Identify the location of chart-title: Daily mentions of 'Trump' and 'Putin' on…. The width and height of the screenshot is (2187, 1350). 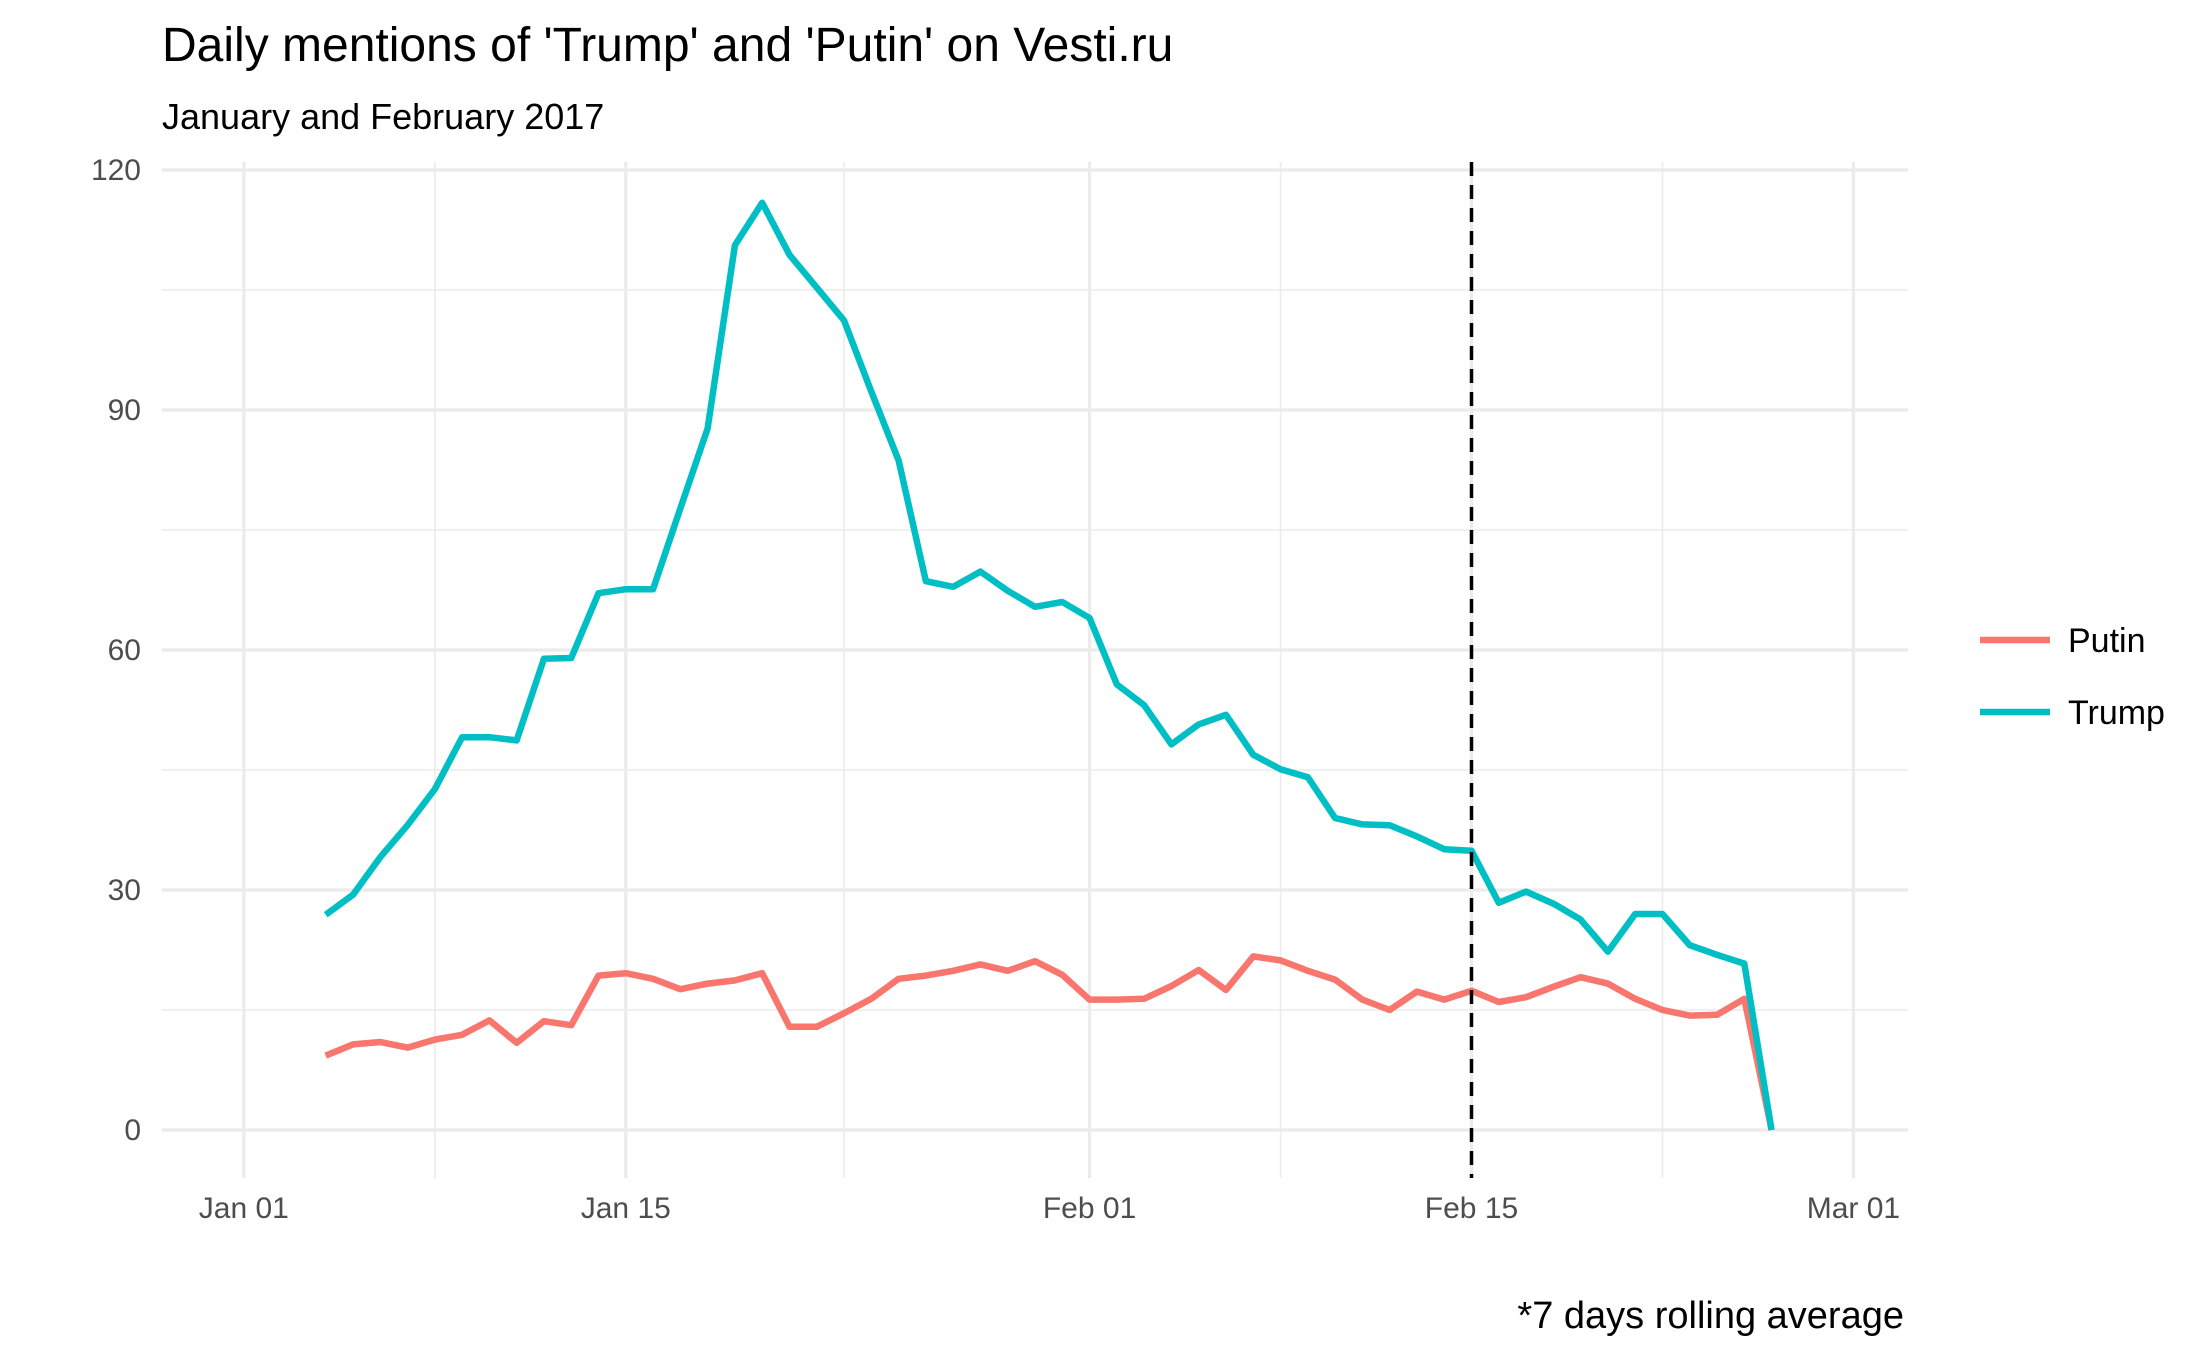
(668, 45).